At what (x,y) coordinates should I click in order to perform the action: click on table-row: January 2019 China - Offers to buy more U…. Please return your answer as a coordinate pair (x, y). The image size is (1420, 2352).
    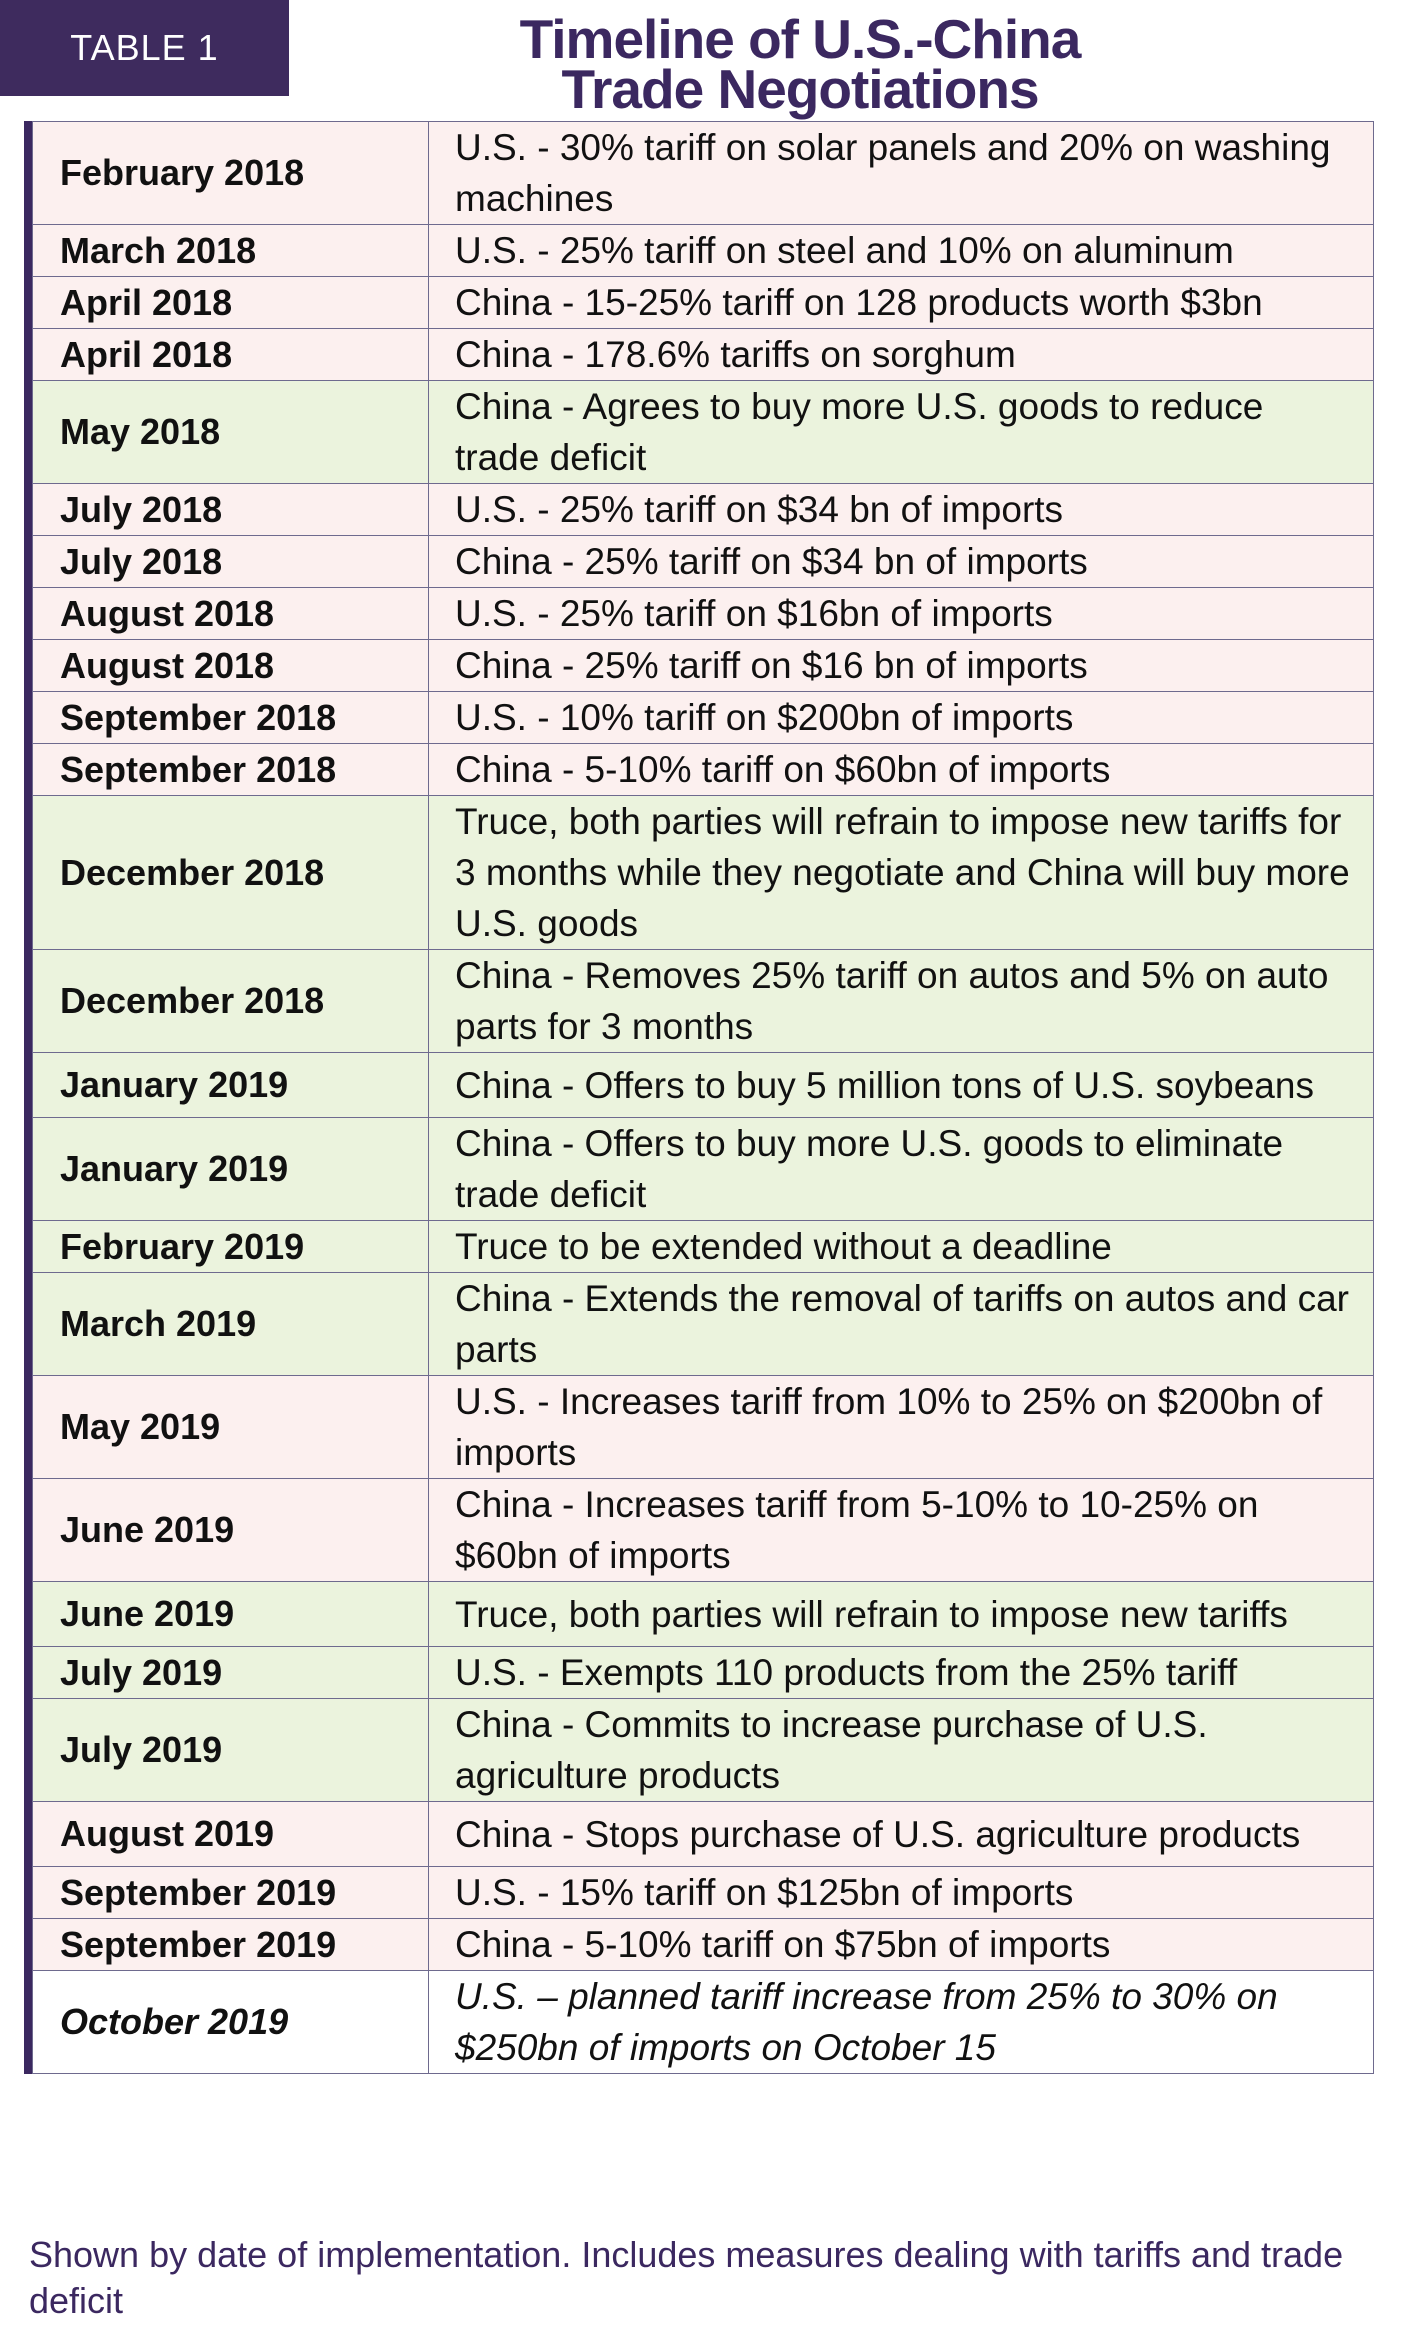
    Looking at the image, I should click on (703, 1169).